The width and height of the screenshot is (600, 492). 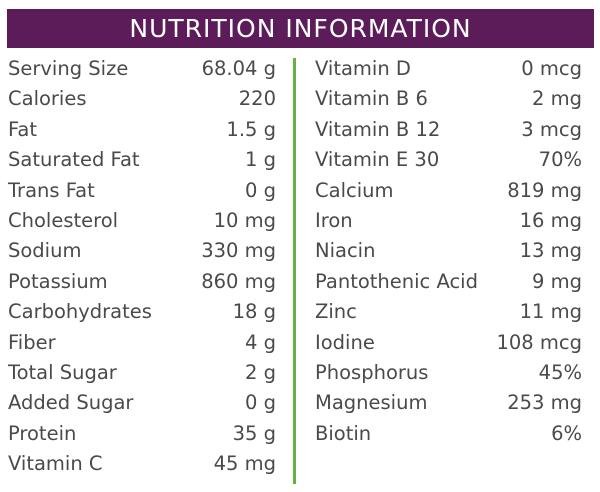 I want to click on nutrient-label: Vitamin D, so click(x=363, y=68).